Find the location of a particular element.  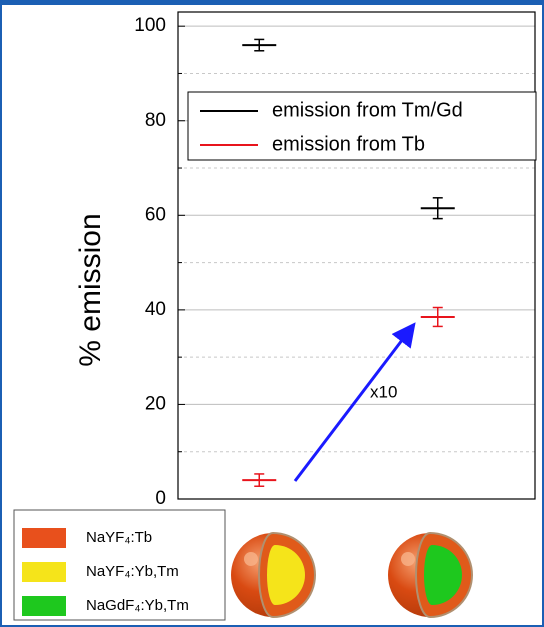

y-tick-label: 0 is located at coordinates (160, 498).